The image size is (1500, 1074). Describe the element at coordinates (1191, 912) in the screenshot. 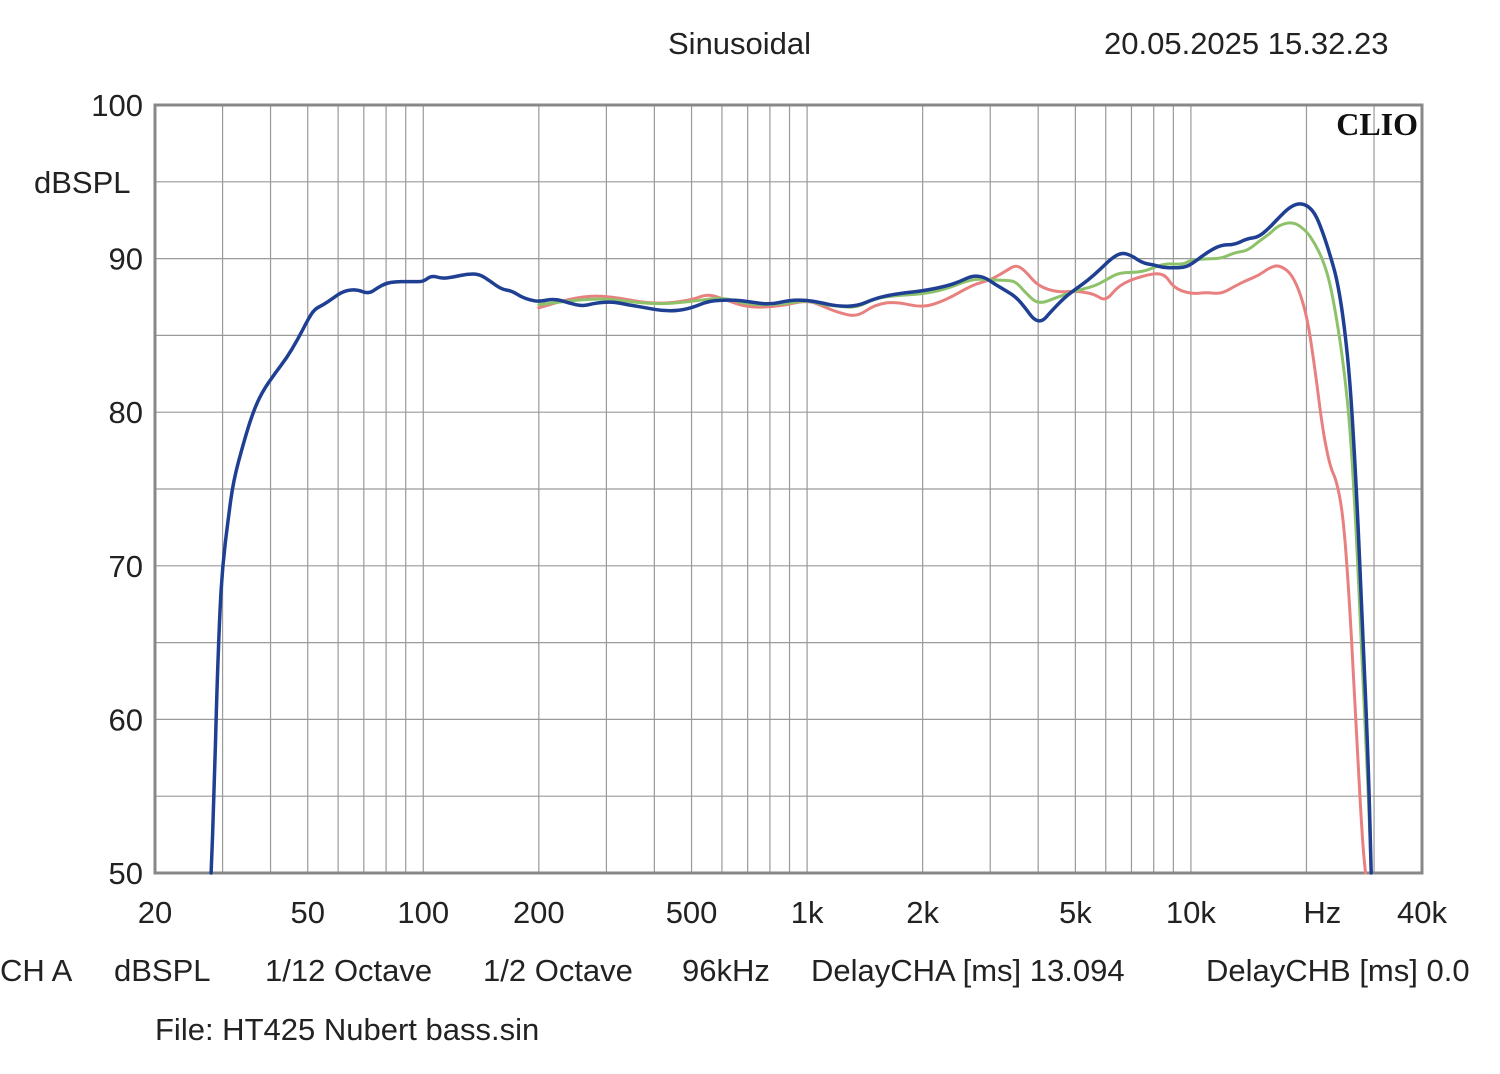

I see `x-tick-label: 10k` at that location.